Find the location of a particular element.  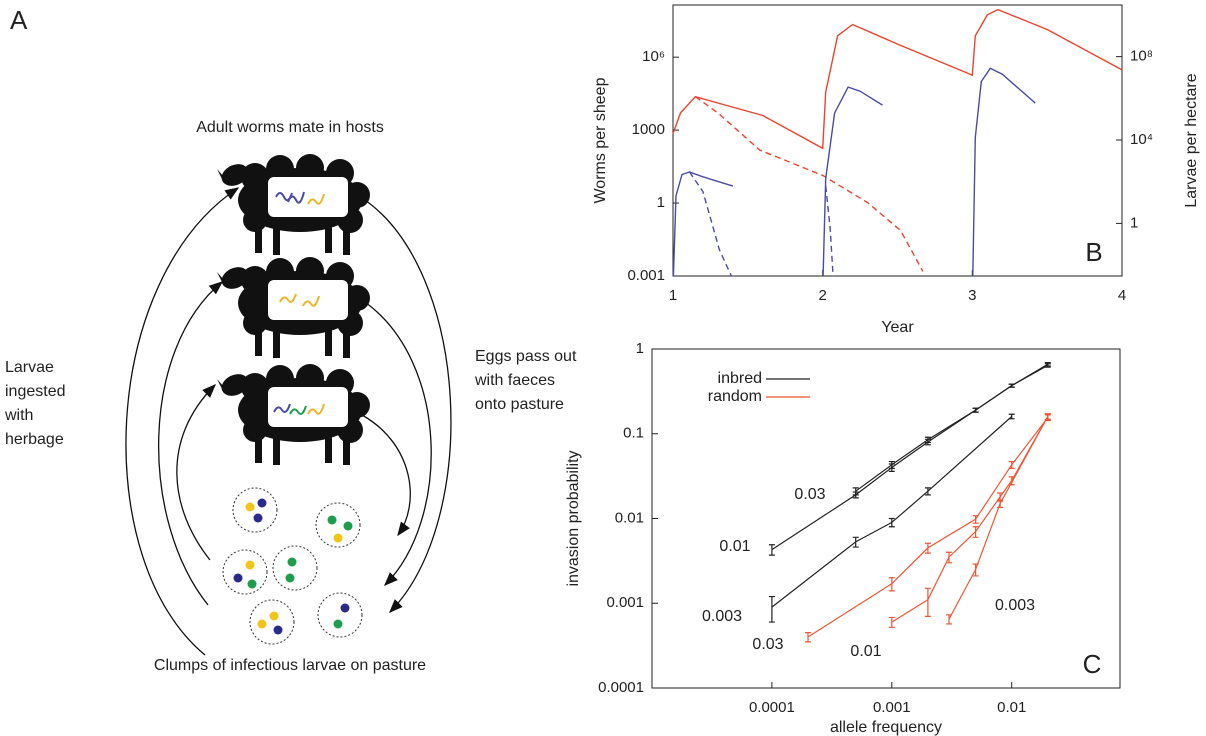

y2-tick-label: 10⁸ is located at coordinates (1141, 56).